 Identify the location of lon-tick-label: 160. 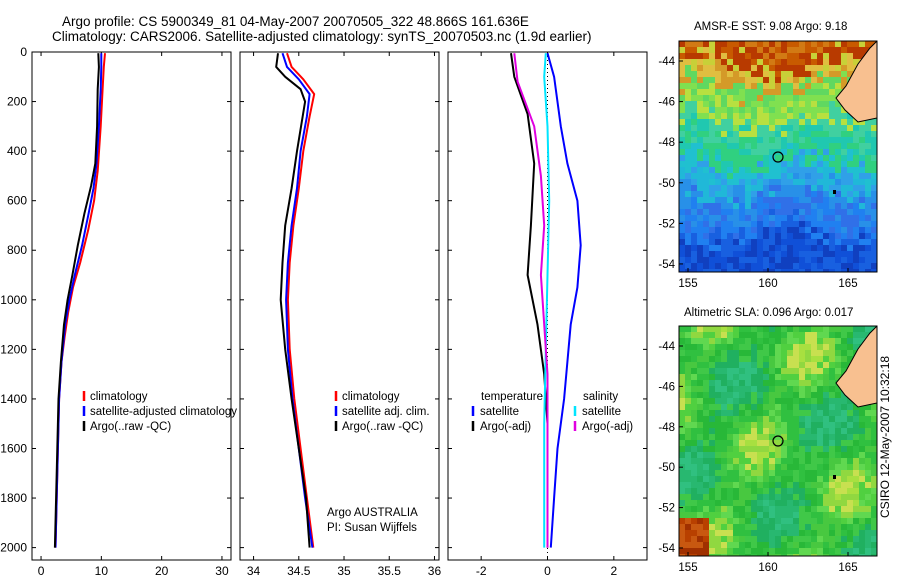
(767, 284).